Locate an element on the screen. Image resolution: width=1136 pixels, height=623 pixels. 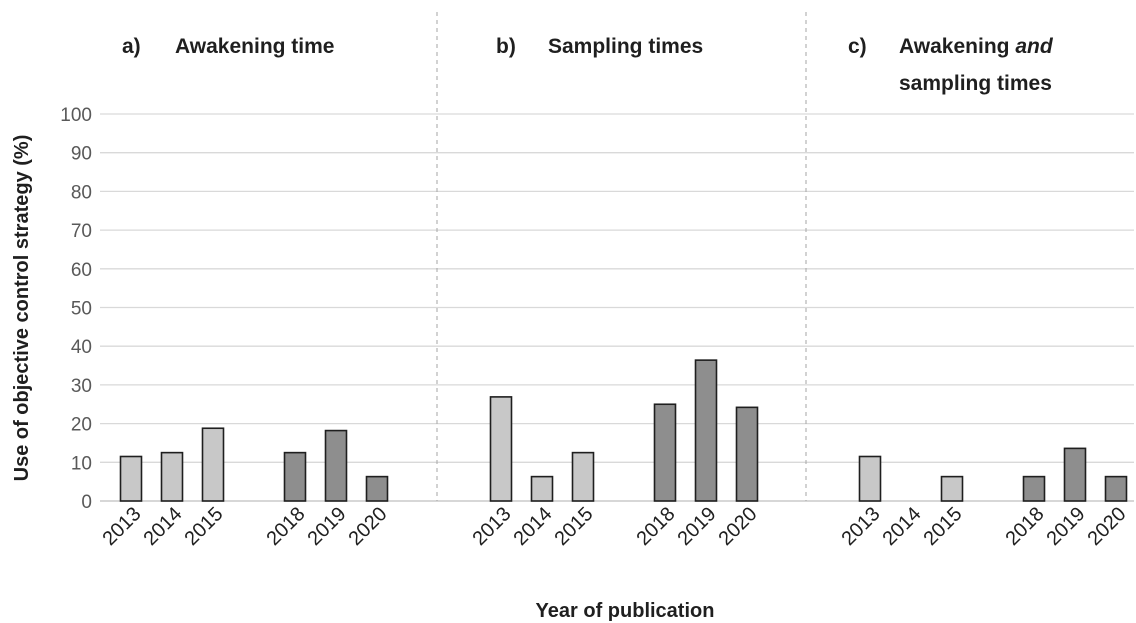
y-tick-label: 60 is located at coordinates (81, 270).